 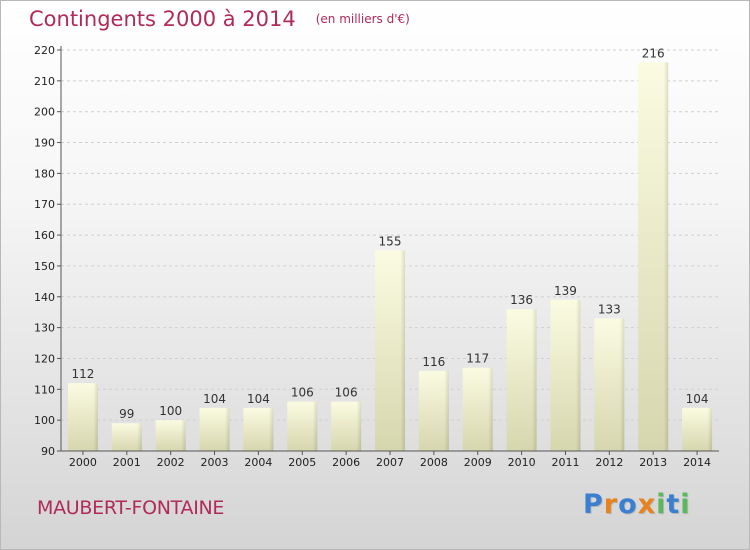 What do you see at coordinates (258, 462) in the screenshot?
I see `x-tick-label: 2004` at bounding box center [258, 462].